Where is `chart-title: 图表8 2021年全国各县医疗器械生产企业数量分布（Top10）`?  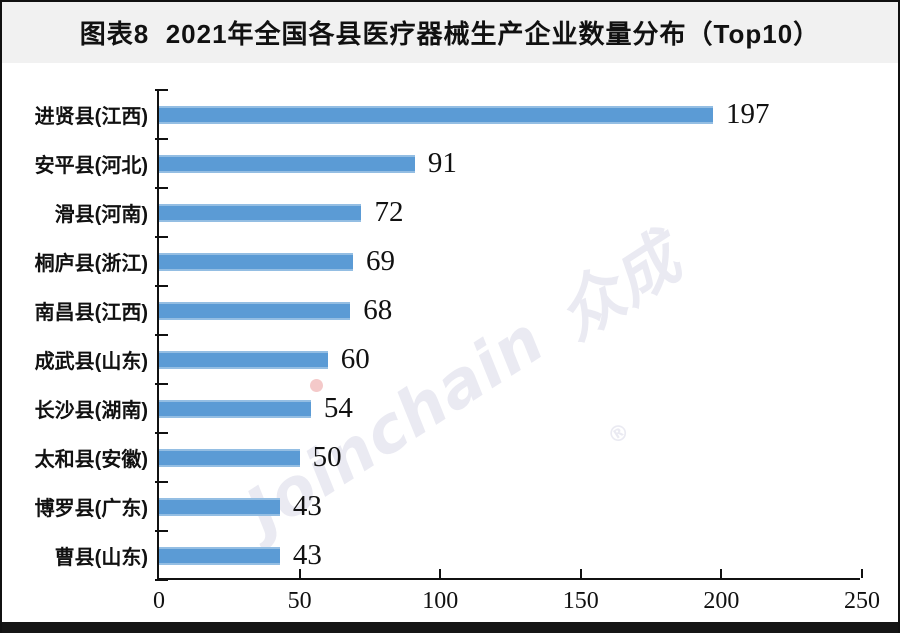
chart-title: 图表8 2021年全国各县医疗器械生产企业数量分布（Top10） is located at coordinates (450, 34).